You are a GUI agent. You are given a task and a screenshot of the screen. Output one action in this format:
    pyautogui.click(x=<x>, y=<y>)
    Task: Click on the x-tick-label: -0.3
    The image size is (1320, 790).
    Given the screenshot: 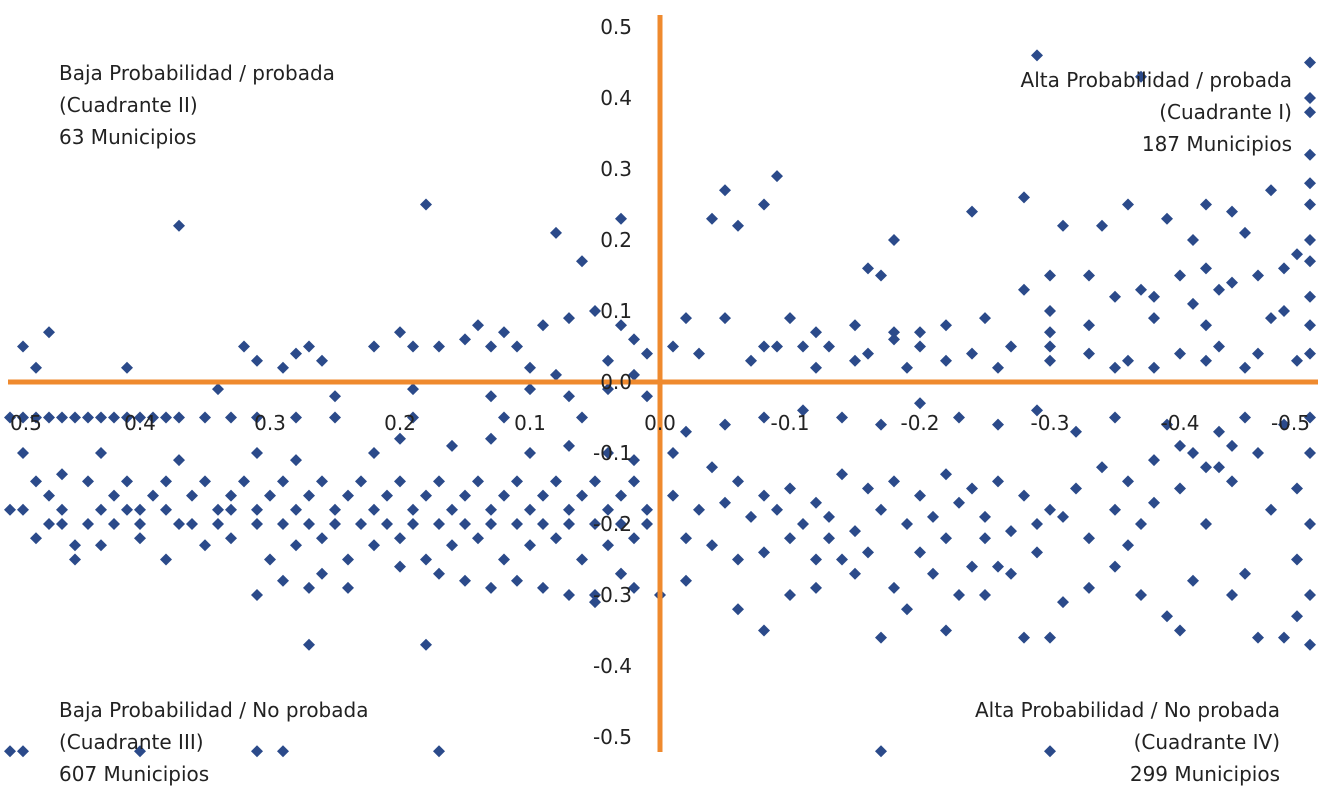 What is the action you would take?
    pyautogui.click(x=1049, y=423)
    